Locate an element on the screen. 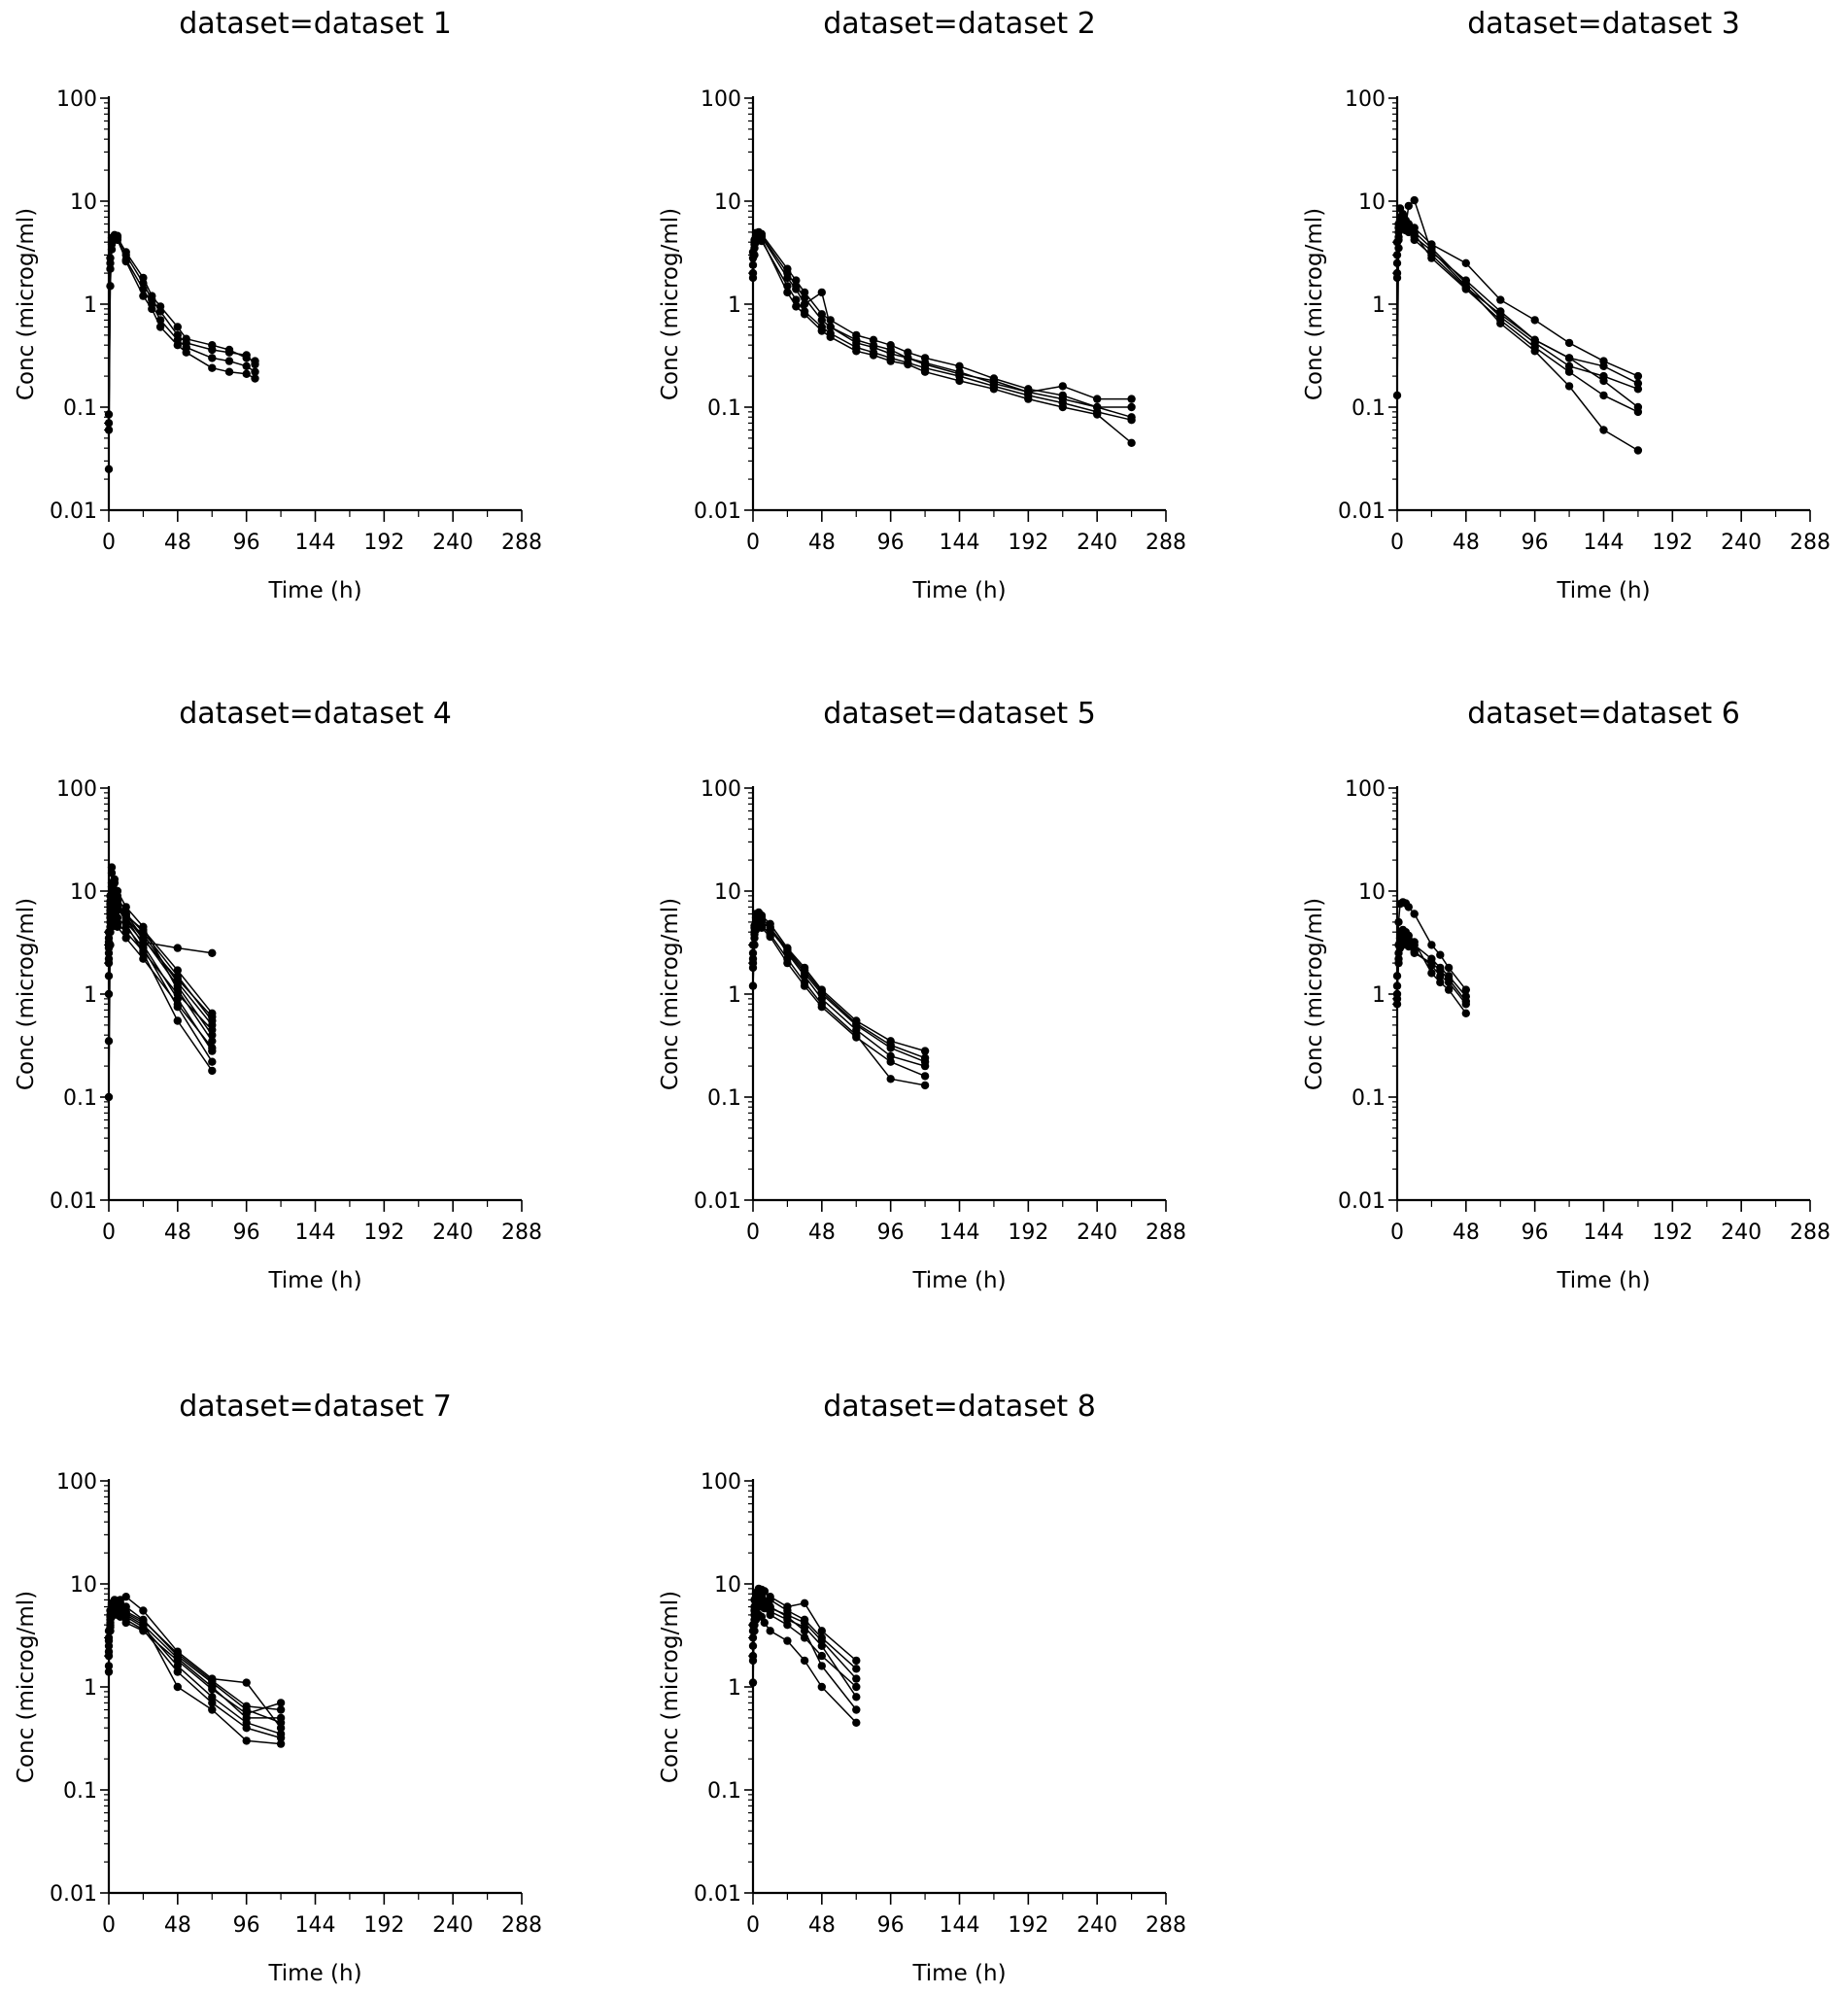  panel-title: dataset=dataset 7 is located at coordinates (315, 1407).